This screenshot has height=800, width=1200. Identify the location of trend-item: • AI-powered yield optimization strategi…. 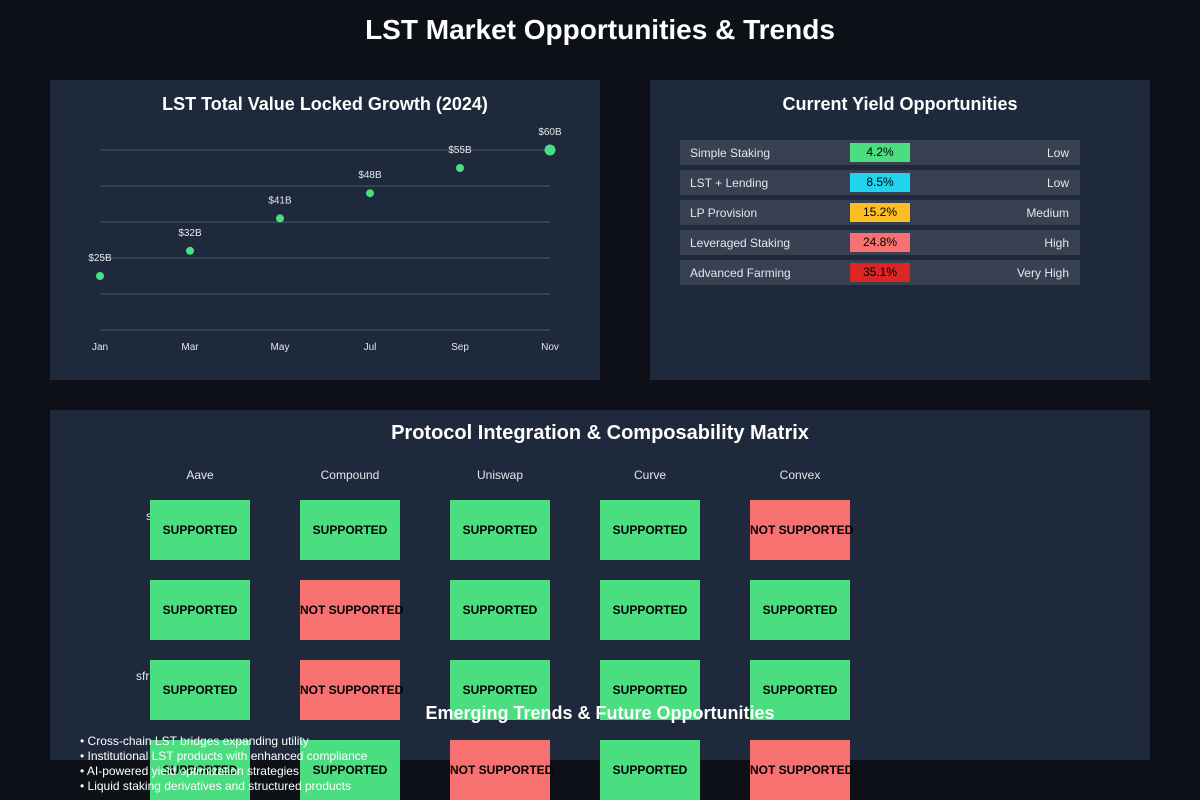
(189, 771).